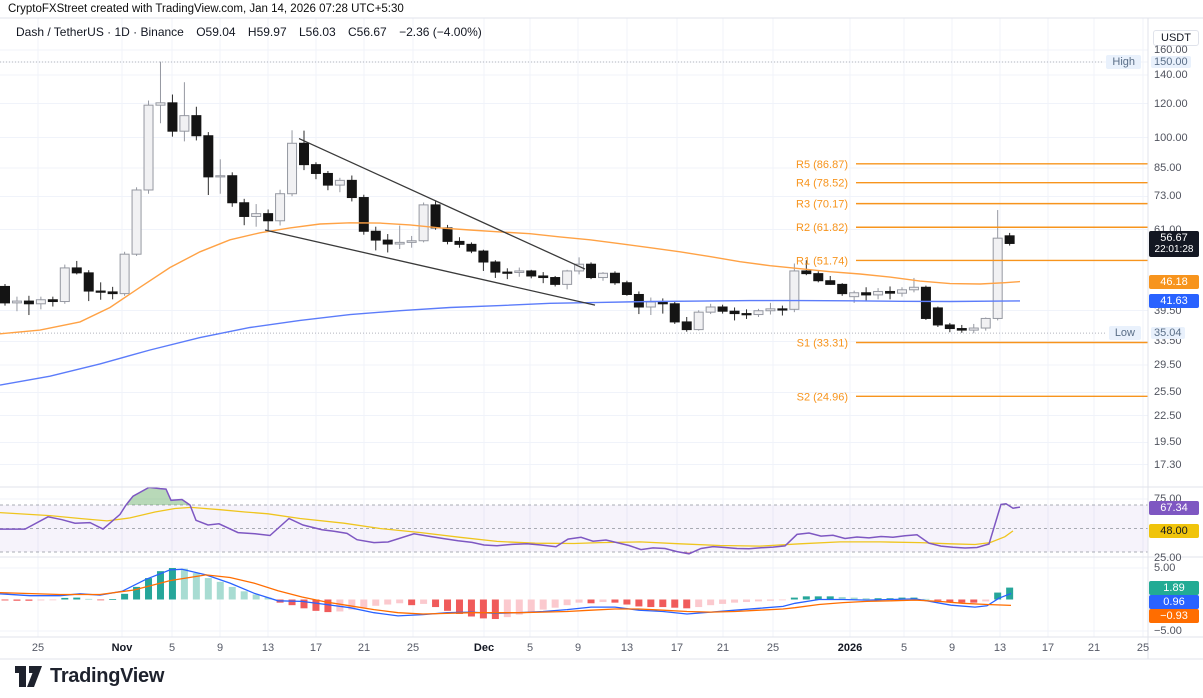 The width and height of the screenshot is (1203, 698). Describe the element at coordinates (1174, 250) in the screenshot. I see `countdown-timer: 22:01:28` at that location.